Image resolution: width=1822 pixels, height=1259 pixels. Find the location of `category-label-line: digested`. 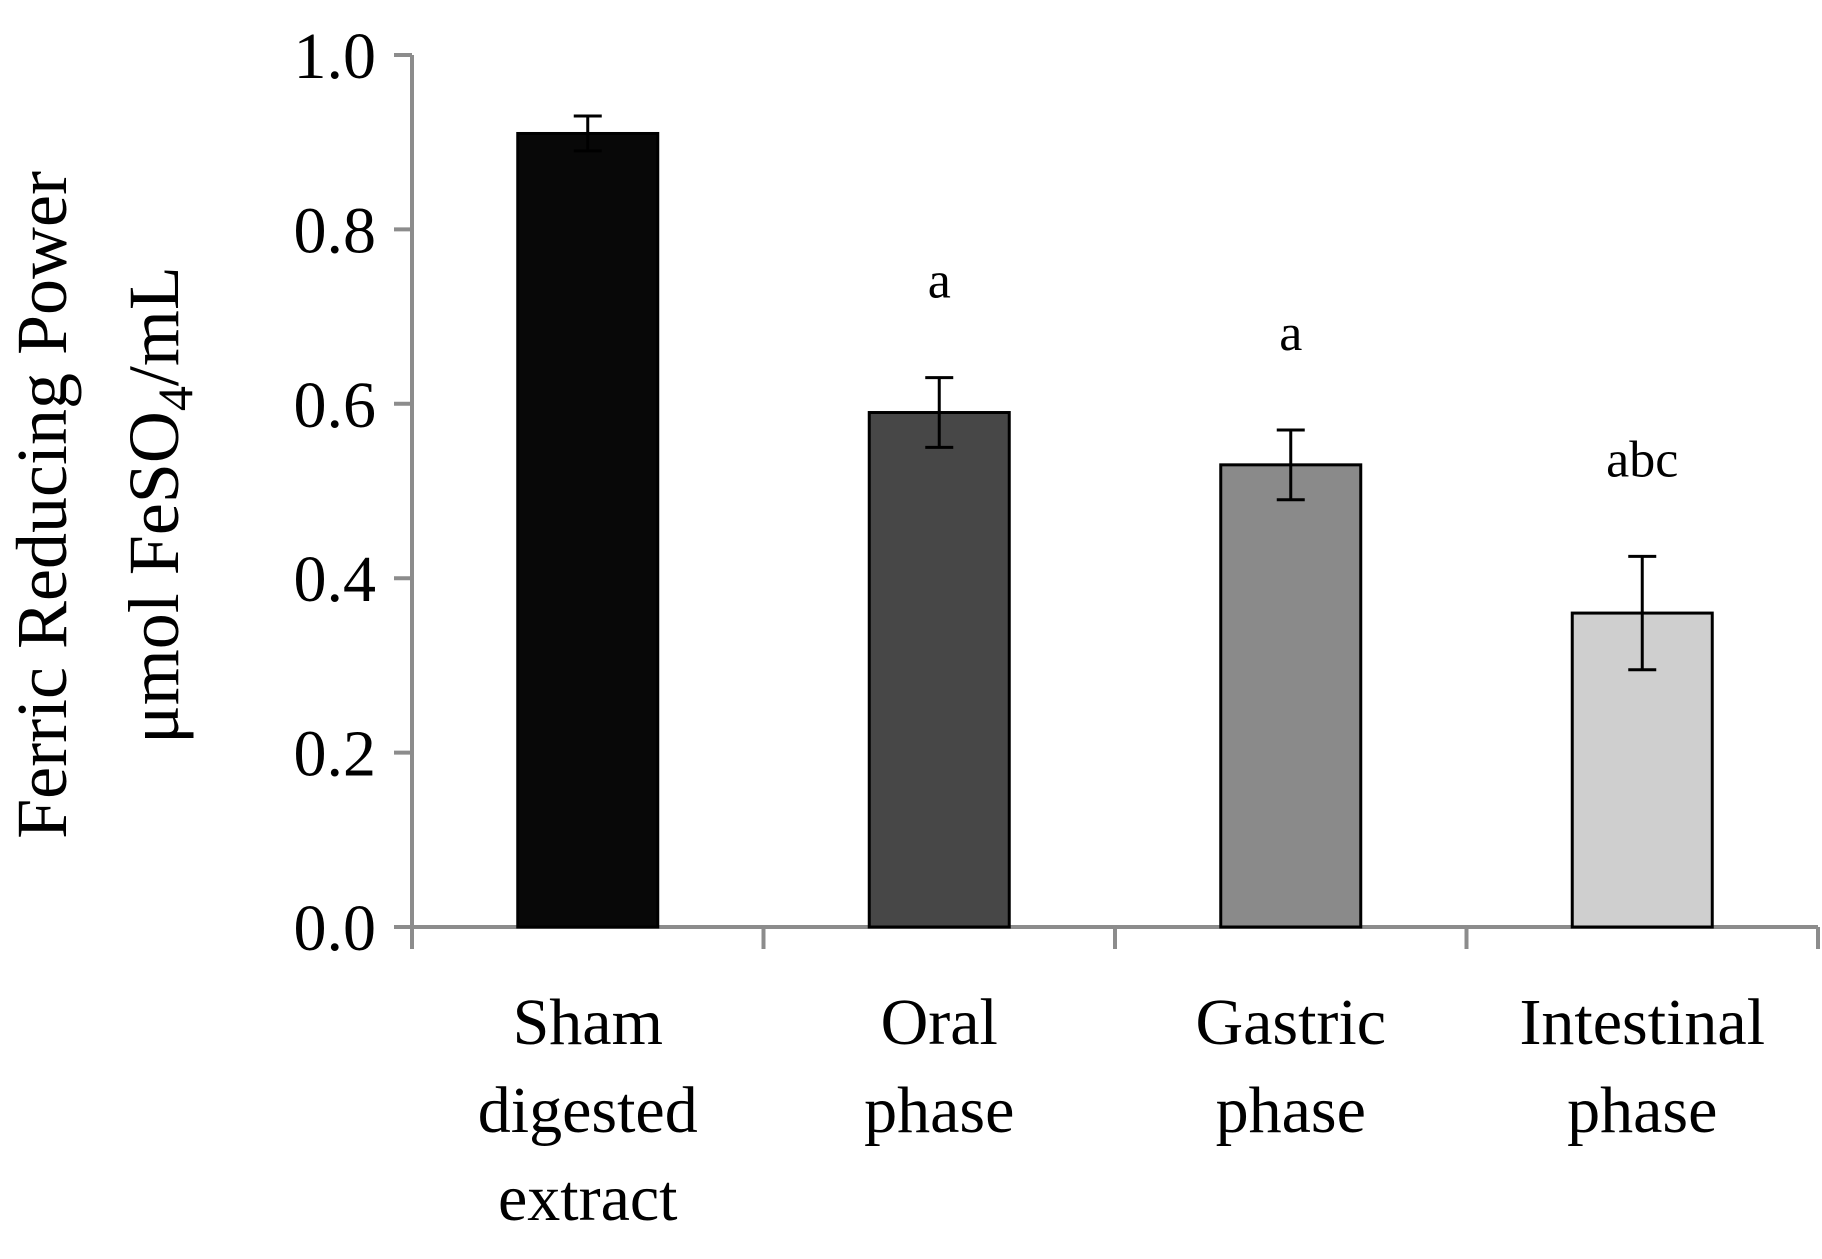

category-label-line: digested is located at coordinates (588, 1110).